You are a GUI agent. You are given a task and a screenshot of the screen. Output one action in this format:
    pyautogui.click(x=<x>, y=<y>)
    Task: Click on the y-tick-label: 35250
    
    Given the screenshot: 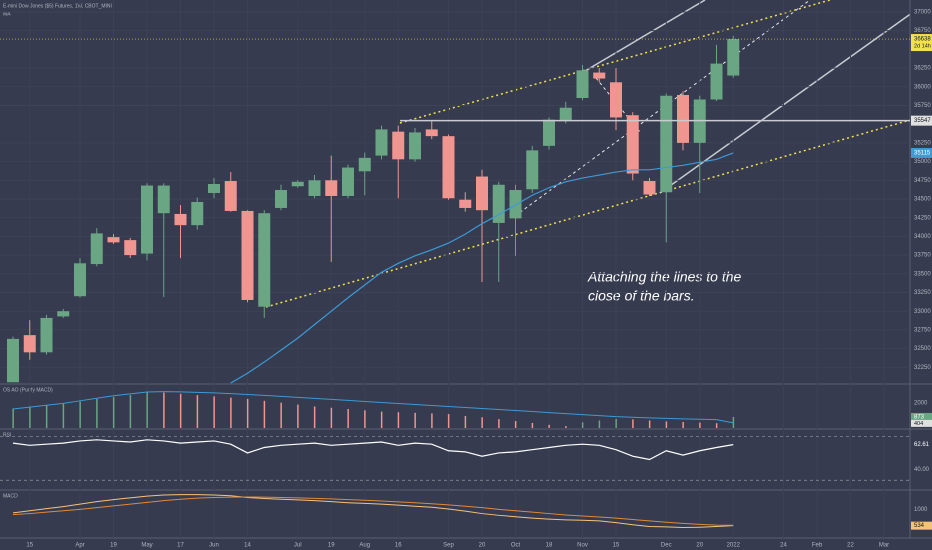 What is the action you would take?
    pyautogui.click(x=922, y=143)
    